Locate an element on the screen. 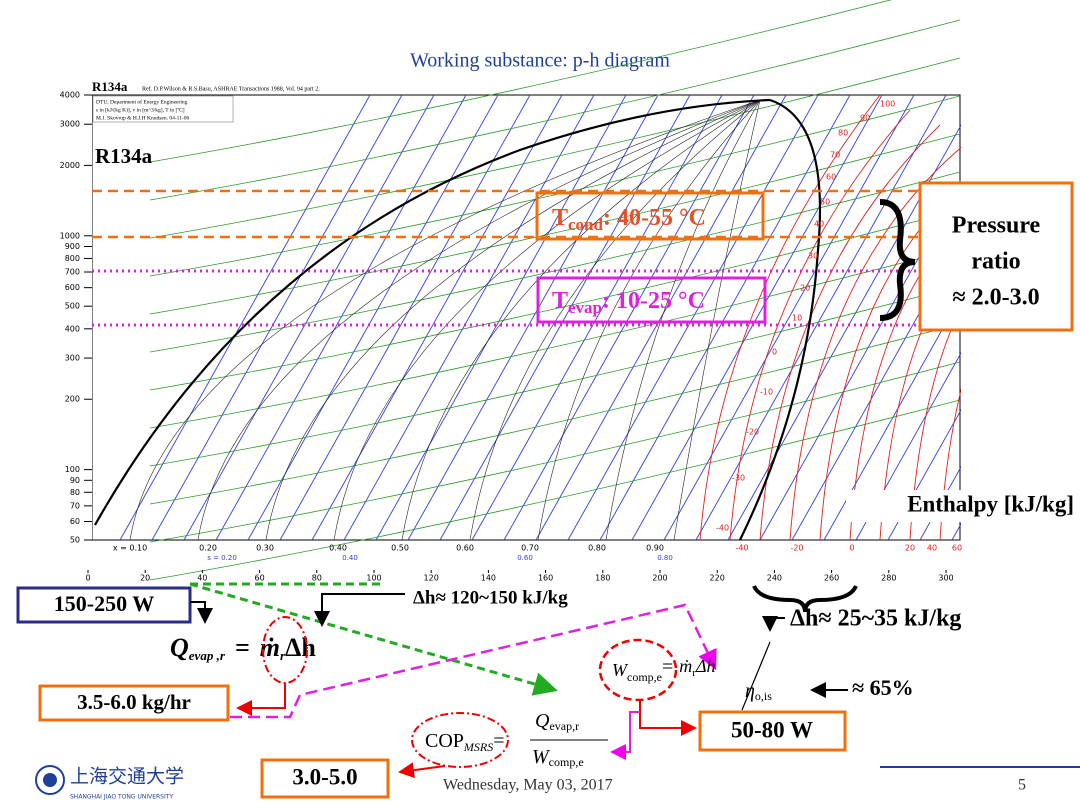 The image size is (1080, 810). isotherm-label: -20 is located at coordinates (752, 432).